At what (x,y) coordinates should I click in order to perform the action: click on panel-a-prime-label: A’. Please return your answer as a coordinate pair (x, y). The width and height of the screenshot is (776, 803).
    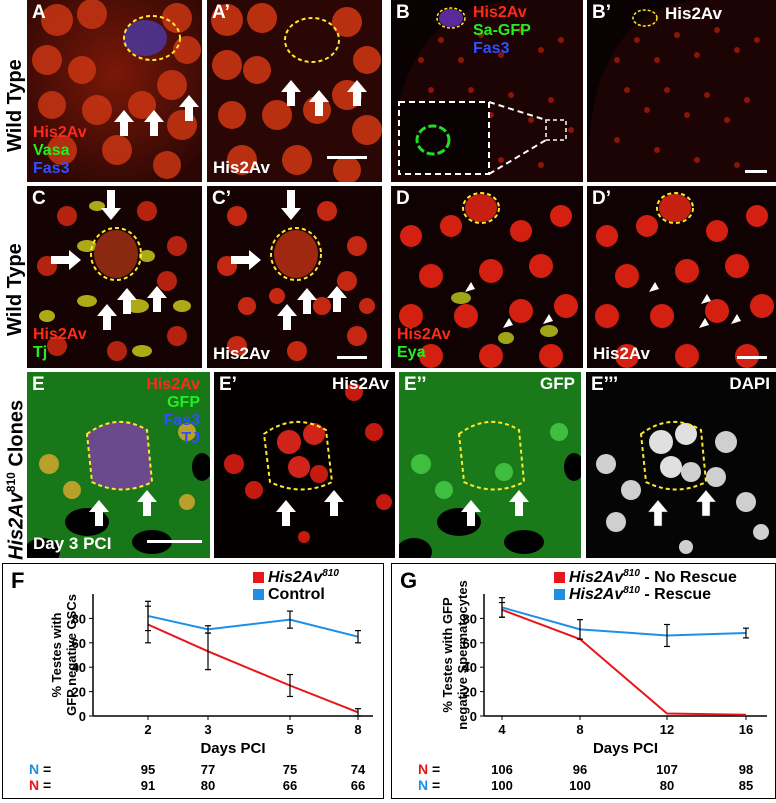
    Looking at the image, I should click on (221, 12).